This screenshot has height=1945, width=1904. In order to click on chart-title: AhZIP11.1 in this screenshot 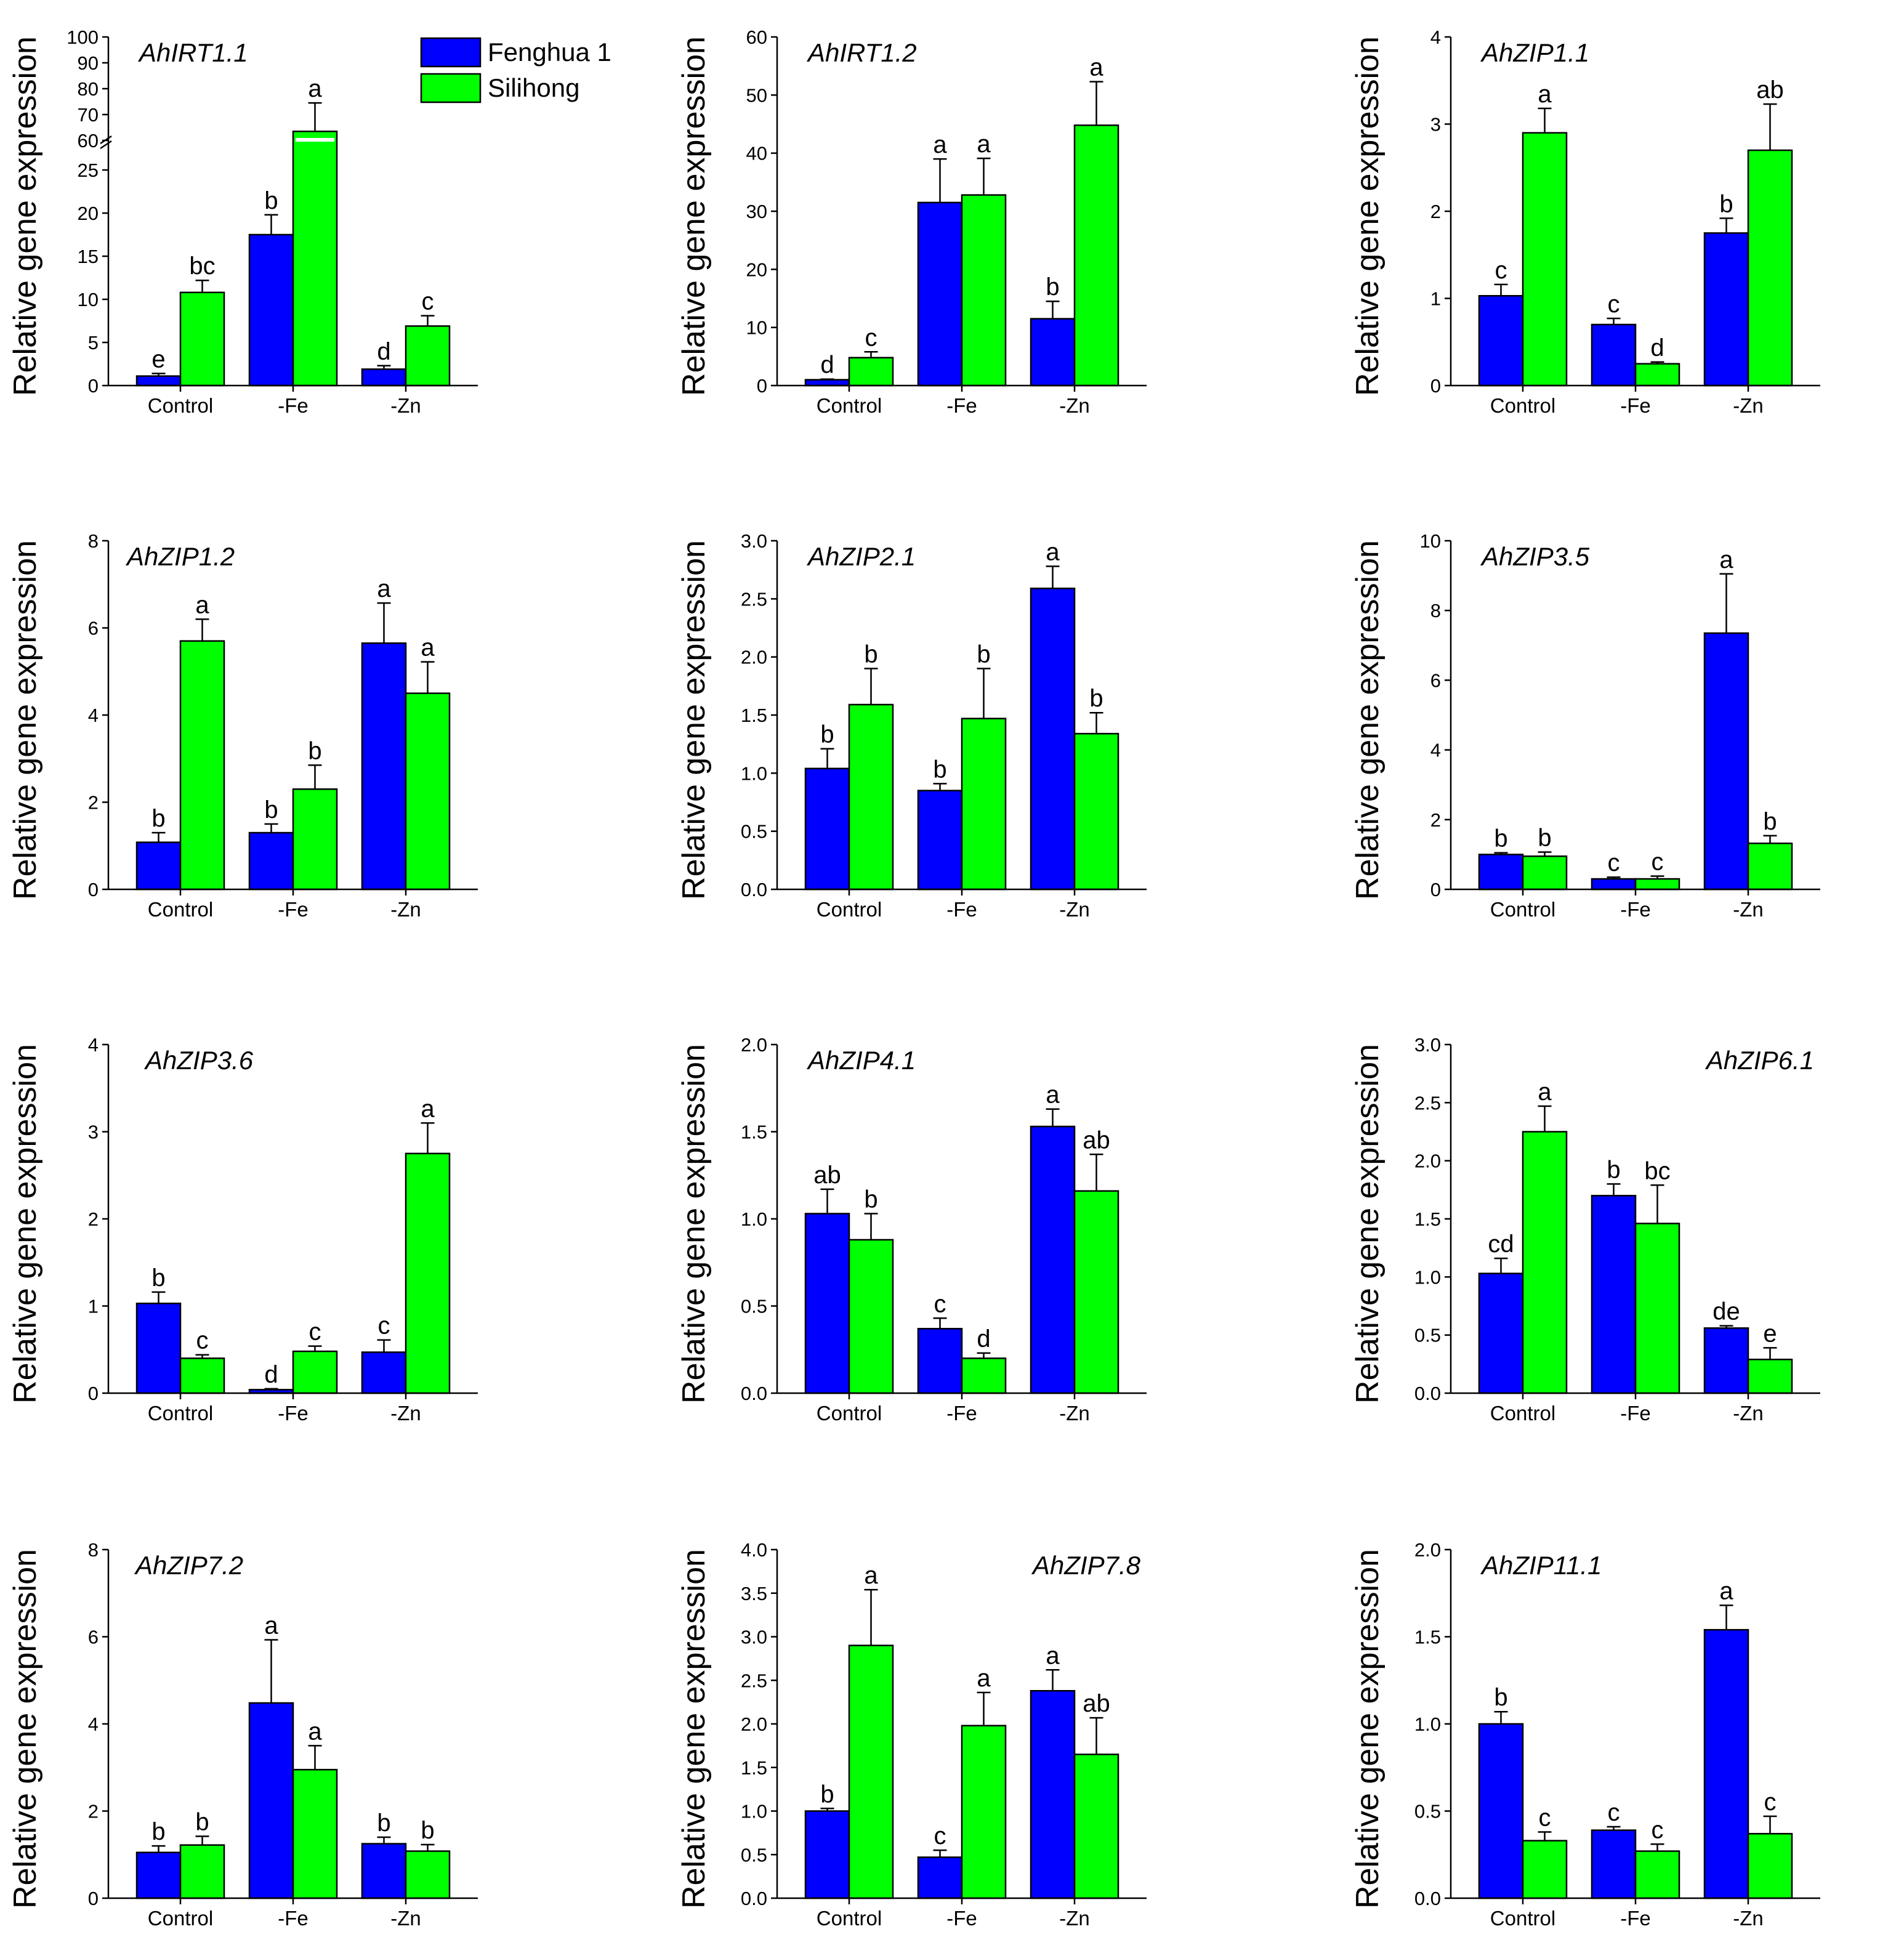, I will do `click(1541, 1565)`.